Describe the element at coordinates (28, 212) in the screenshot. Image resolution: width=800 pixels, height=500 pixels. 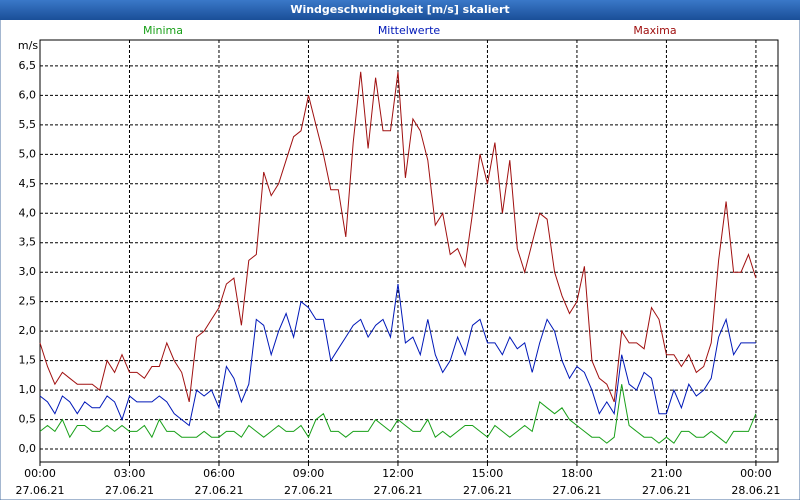
I see `y-tick-label: 4,0` at that location.